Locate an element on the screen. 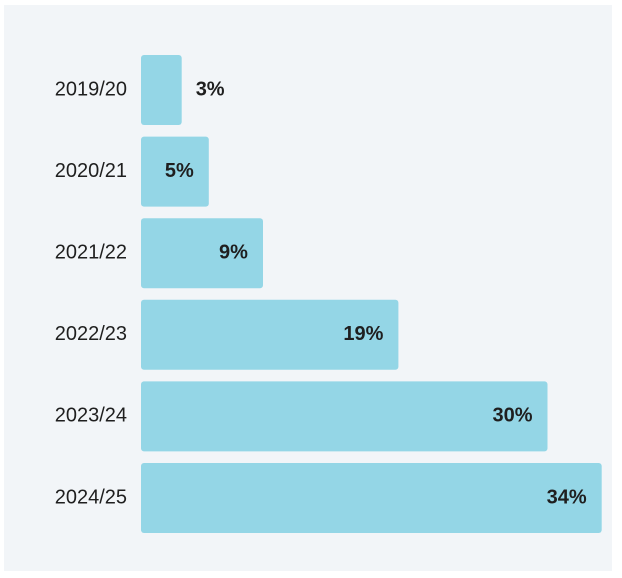 The image size is (622, 578). category-label: 2024/25 is located at coordinates (91, 497).